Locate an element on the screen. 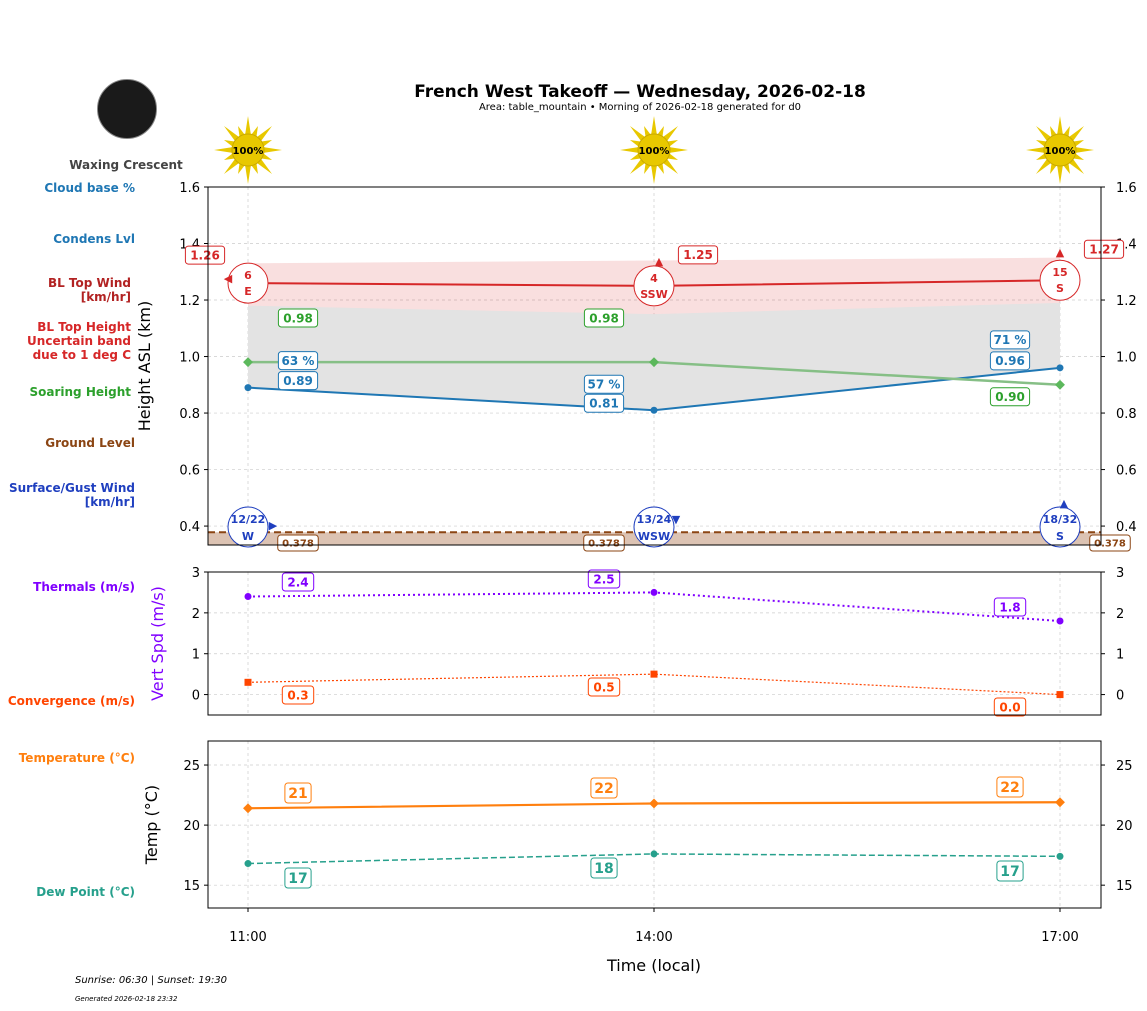 This screenshot has height=1011, width=1147. sun-icon is located at coordinates (248, 150).